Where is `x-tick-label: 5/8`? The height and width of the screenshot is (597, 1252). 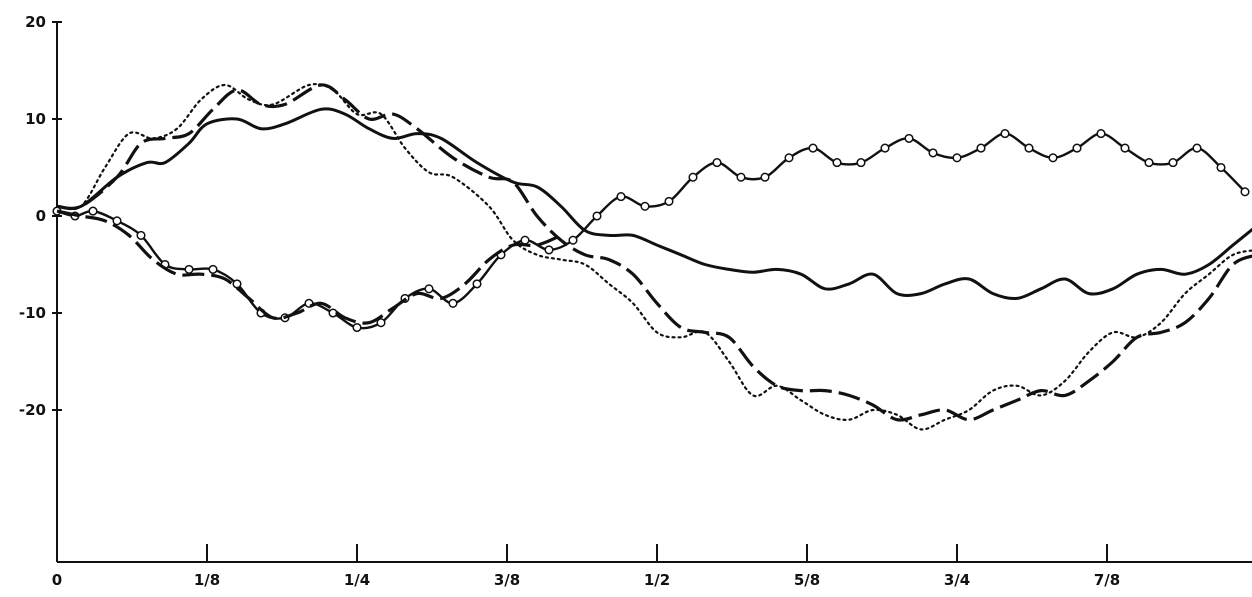
x-tick-label: 5/8 is located at coordinates (807, 580).